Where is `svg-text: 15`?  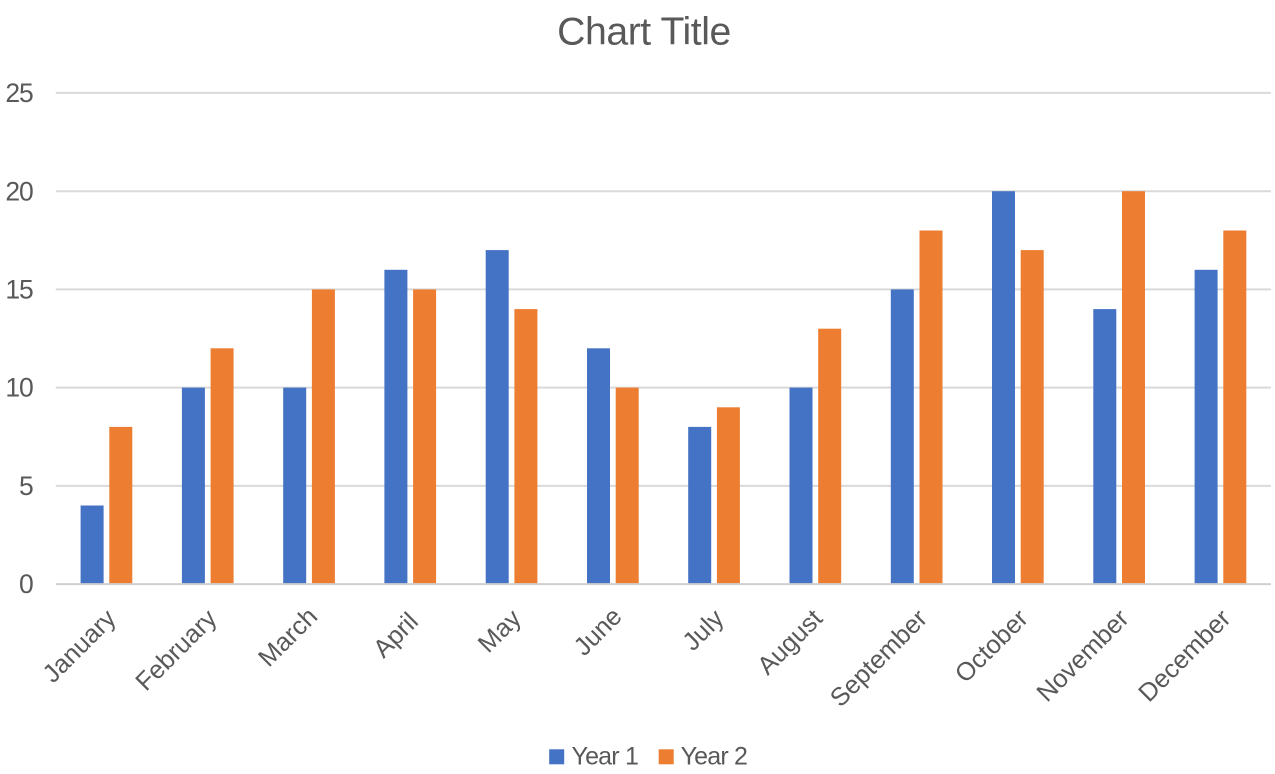 svg-text: 15 is located at coordinates (19, 290).